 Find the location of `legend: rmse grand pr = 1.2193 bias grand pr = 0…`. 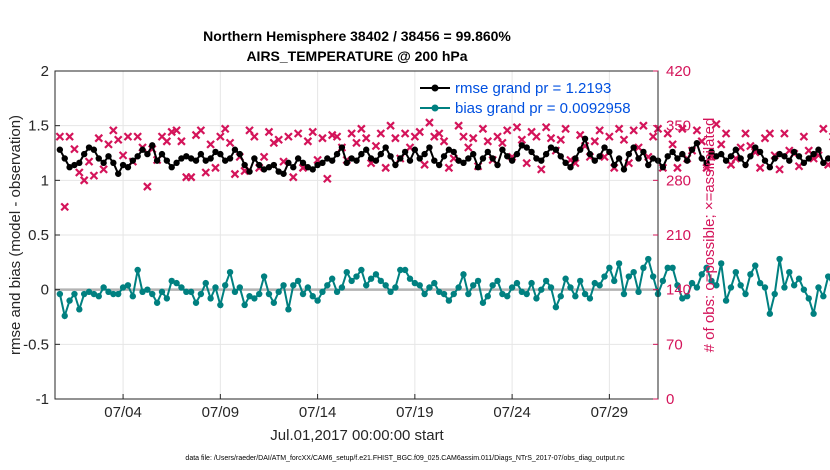

legend: rmse grand pr = 1.2193 bias grand pr = 0… is located at coordinates (525, 98).